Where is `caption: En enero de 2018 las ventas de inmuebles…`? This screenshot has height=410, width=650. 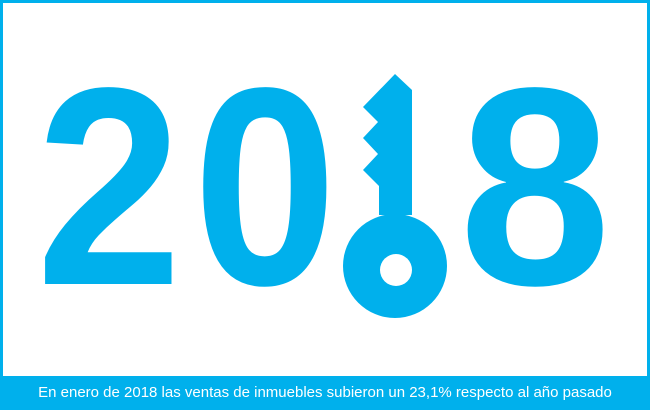
caption: En enero de 2018 las ventas de inmuebles… is located at coordinates (325, 392).